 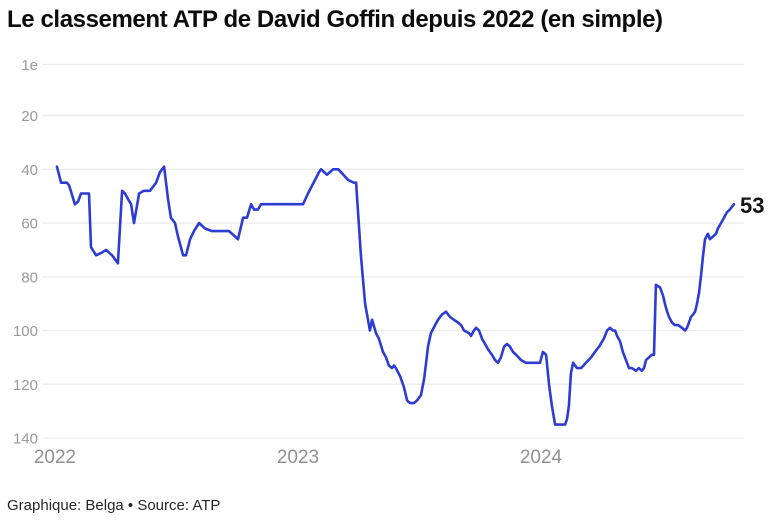 What do you see at coordinates (25, 385) in the screenshot?
I see `y-tick-label-120: 120` at bounding box center [25, 385].